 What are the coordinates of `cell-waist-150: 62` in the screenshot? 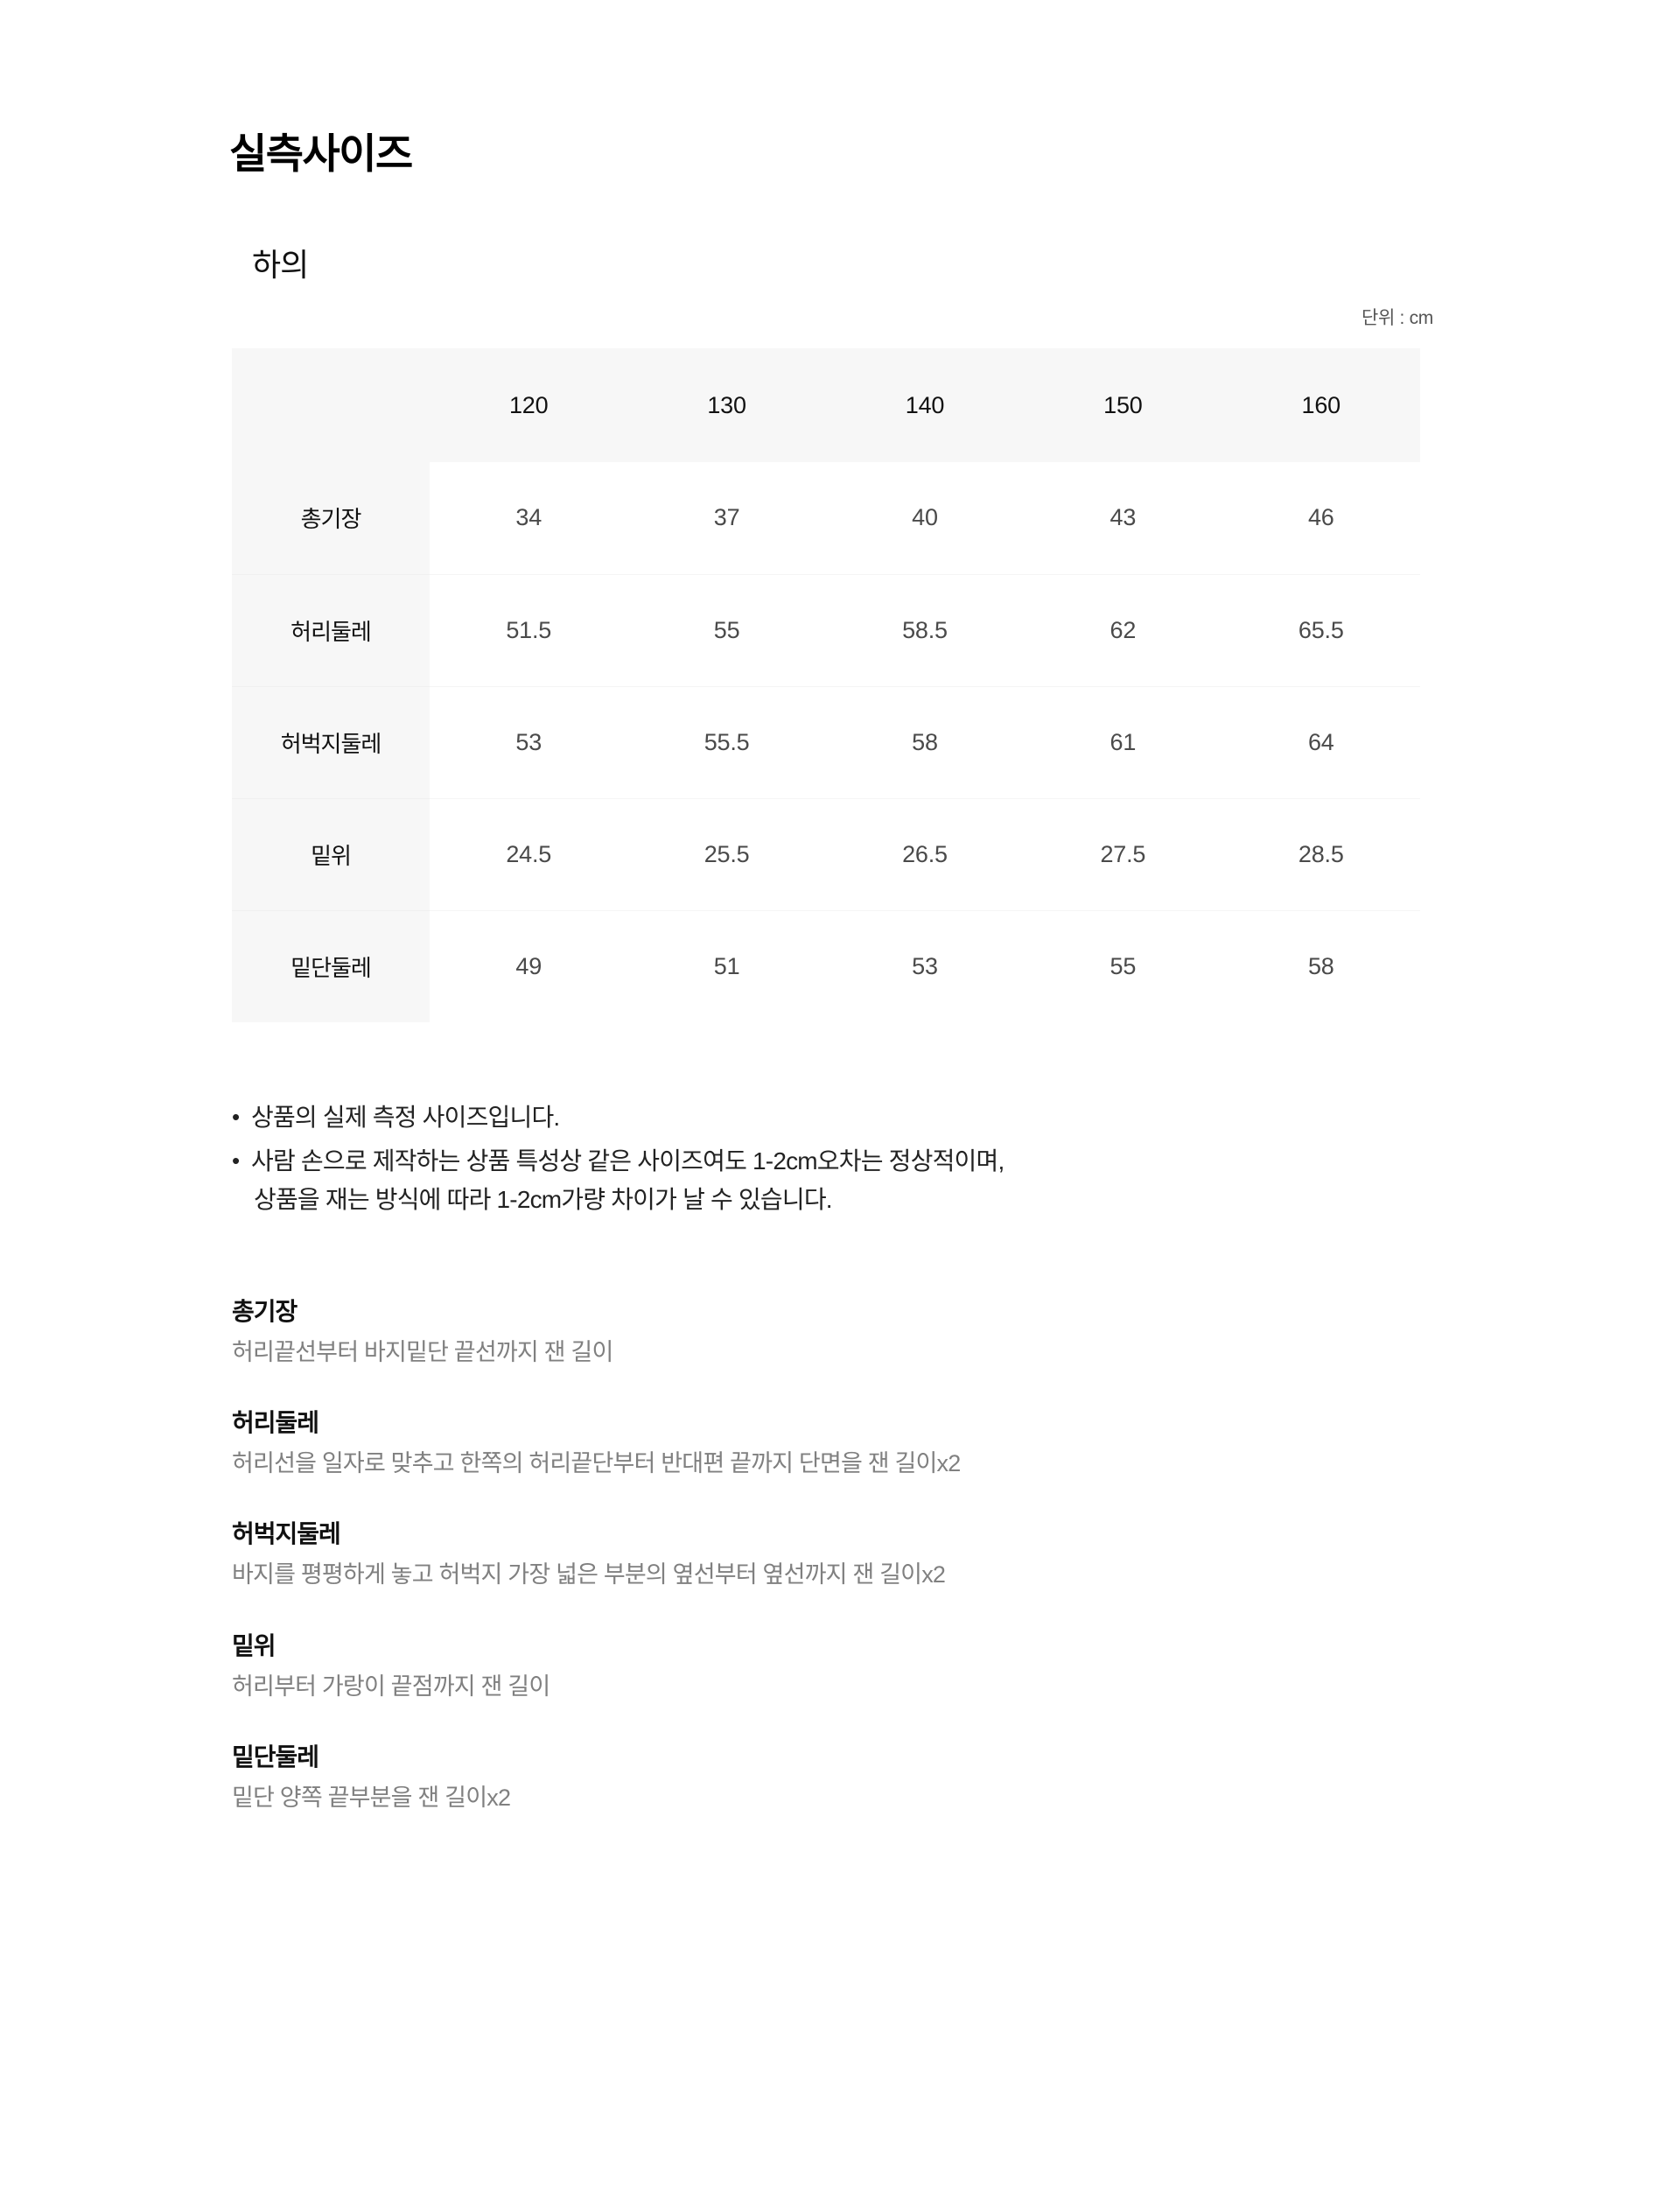 It's located at (1123, 630).